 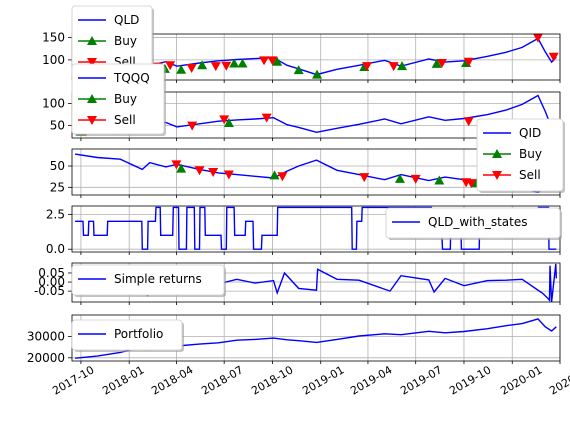 What do you see at coordinates (51, 273) in the screenshot?
I see `y-tick-label: 0.05` at bounding box center [51, 273].